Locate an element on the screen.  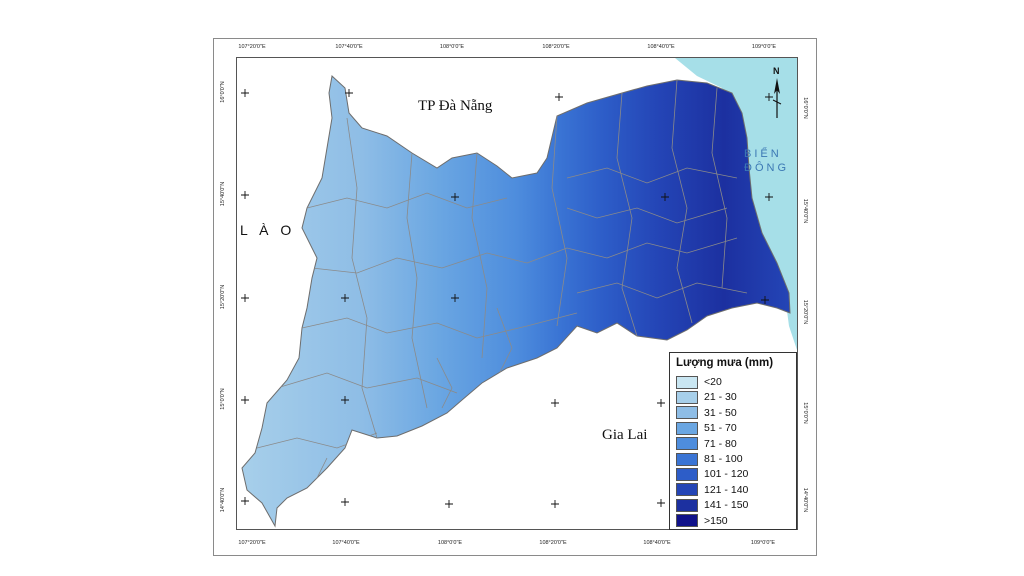
right-tick-label: 15°0'0"N is located at coordinates (805, 413).